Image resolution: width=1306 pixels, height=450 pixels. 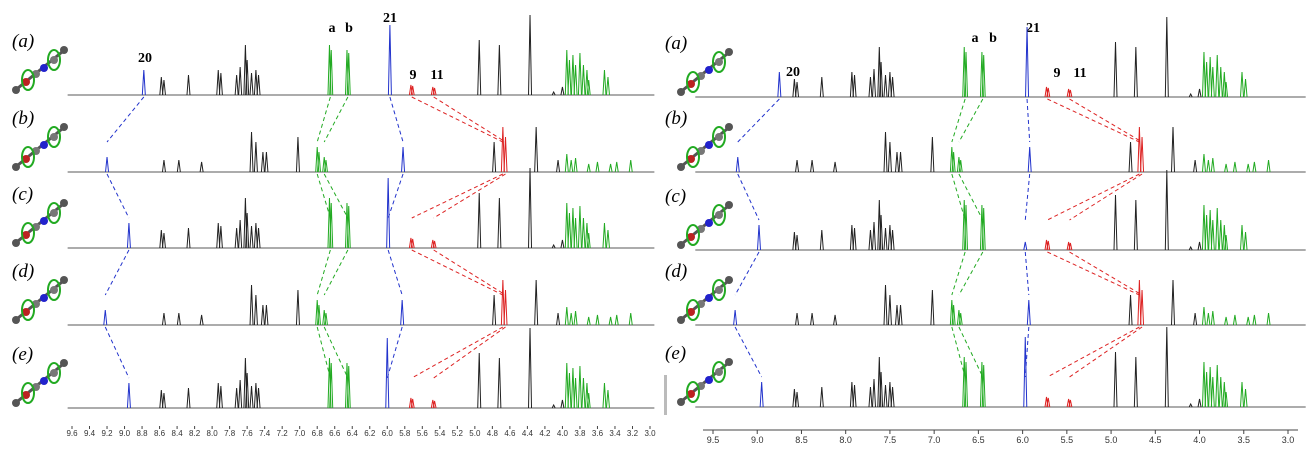 I want to click on axis-tick-label: 7.2, so click(x=283, y=433).